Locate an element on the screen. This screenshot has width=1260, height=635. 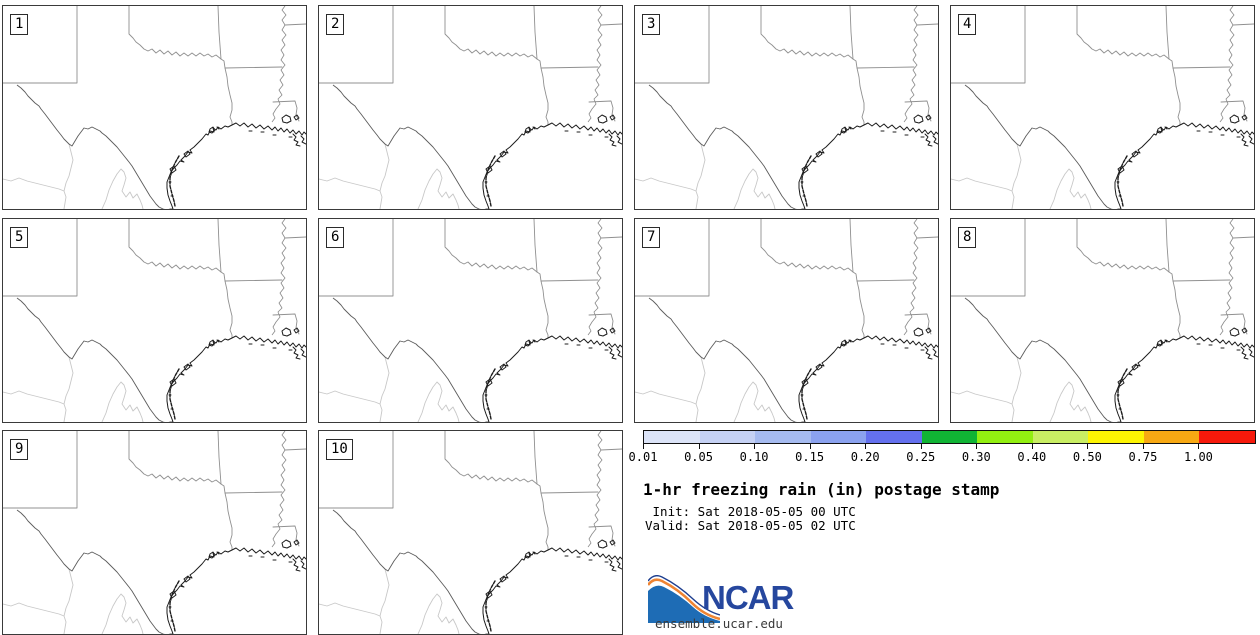
panel-number: 4 is located at coordinates (967, 24).